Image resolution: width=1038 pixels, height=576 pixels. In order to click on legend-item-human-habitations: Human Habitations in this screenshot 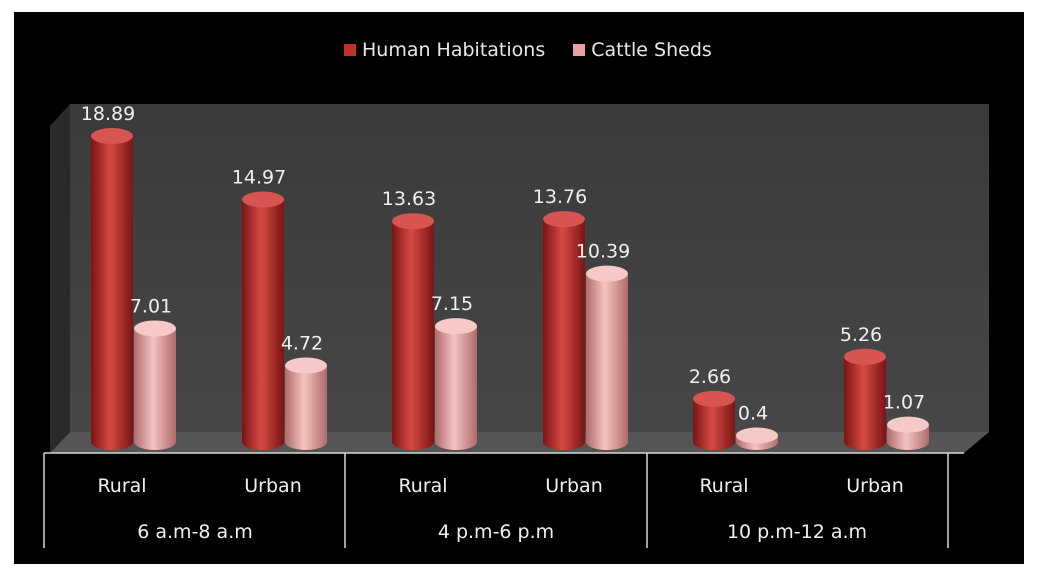, I will do `click(444, 50)`.